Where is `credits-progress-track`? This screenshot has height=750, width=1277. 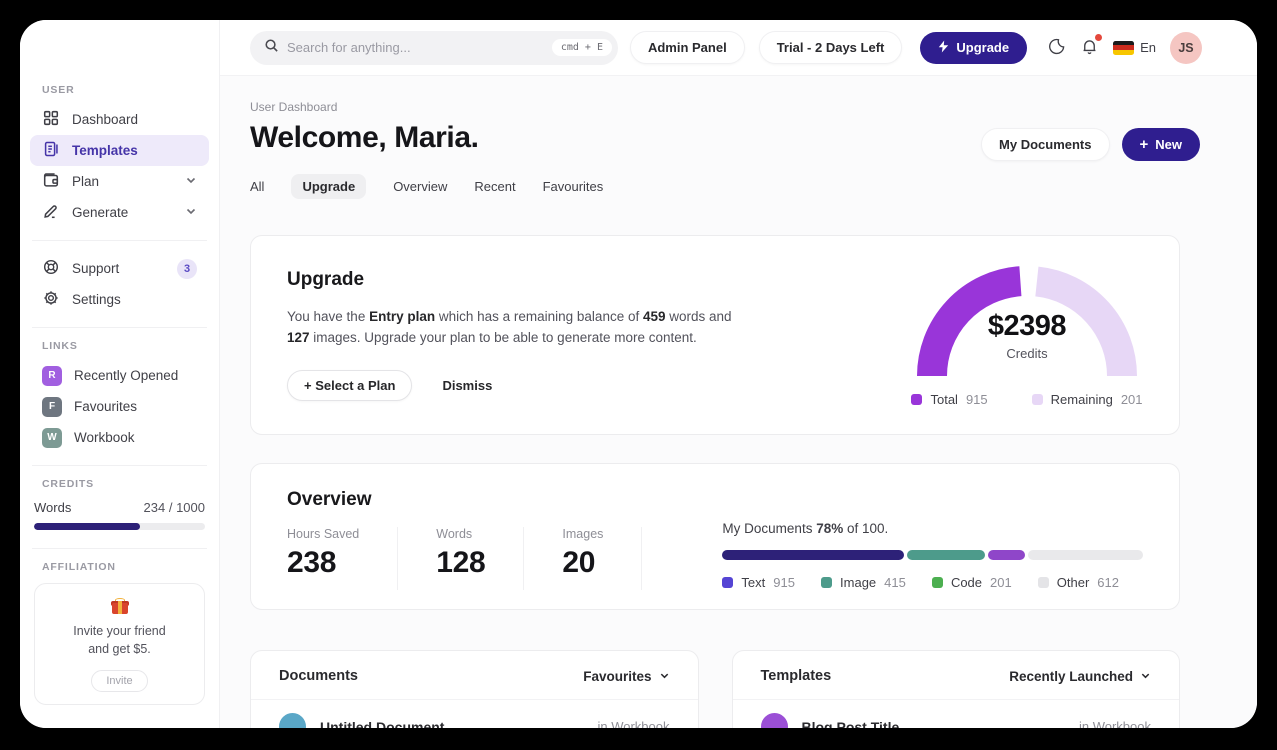 credits-progress-track is located at coordinates (119, 526).